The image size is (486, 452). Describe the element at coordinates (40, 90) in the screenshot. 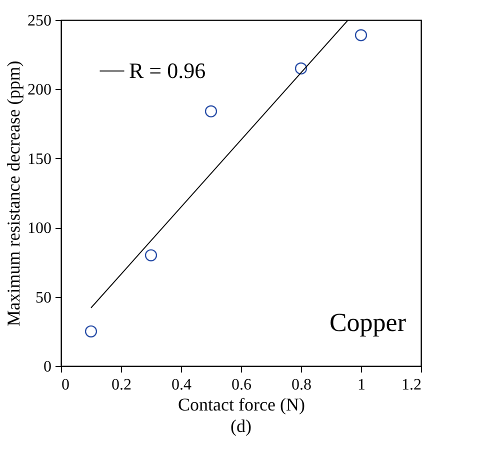

I see `y-tick-label: 200` at that location.